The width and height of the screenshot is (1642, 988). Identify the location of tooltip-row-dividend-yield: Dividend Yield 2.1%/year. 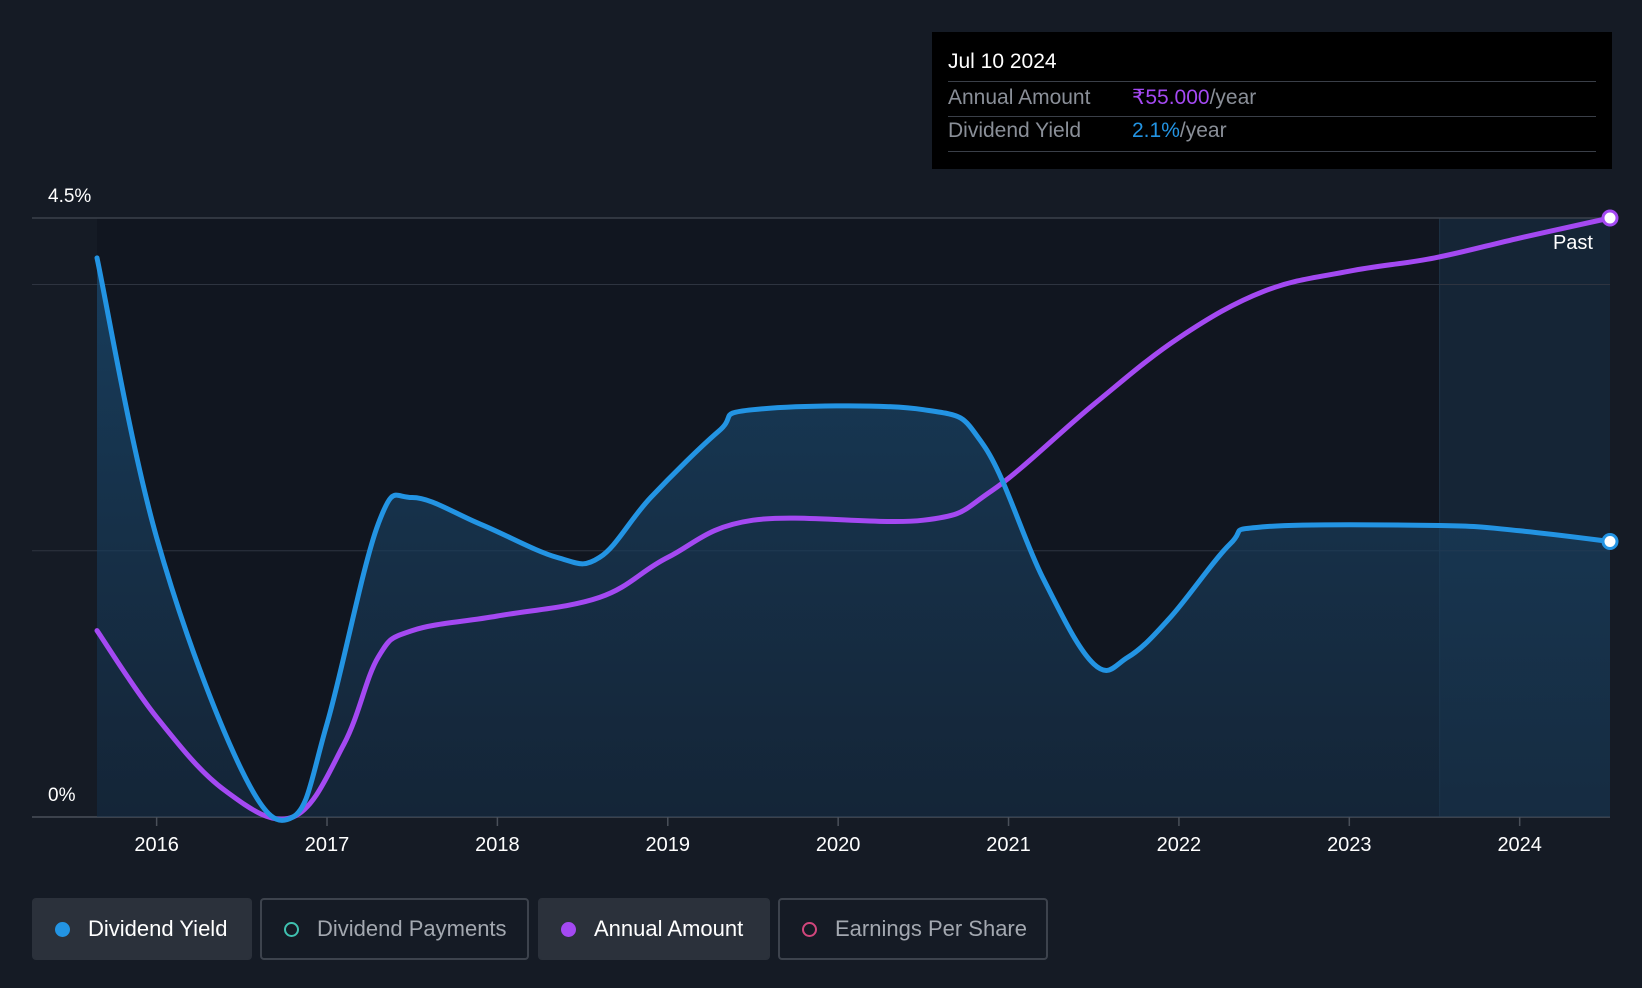
(1087, 131).